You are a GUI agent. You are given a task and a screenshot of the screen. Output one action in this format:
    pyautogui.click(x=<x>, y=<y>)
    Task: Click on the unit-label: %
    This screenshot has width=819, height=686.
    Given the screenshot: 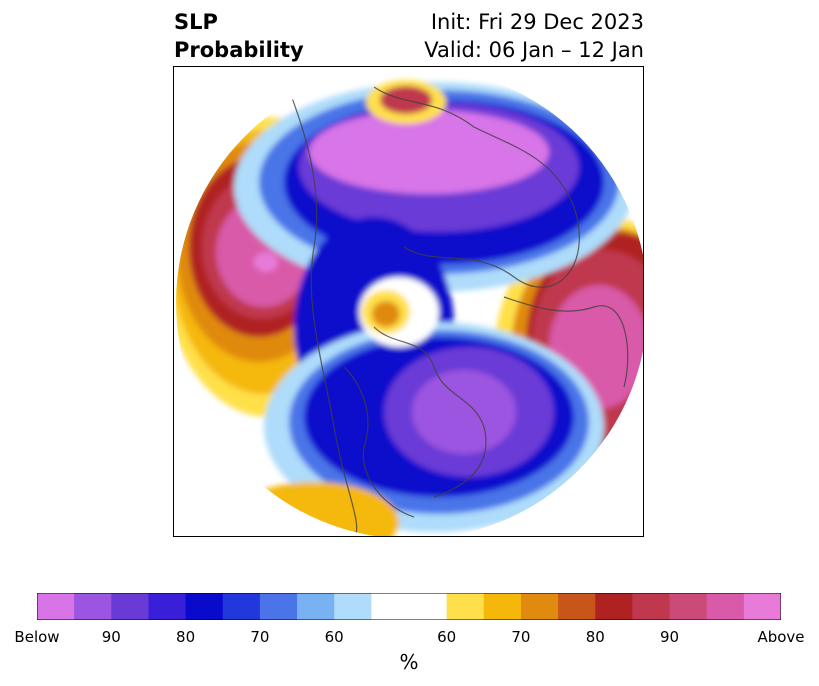 What is the action you would take?
    pyautogui.click(x=409, y=662)
    